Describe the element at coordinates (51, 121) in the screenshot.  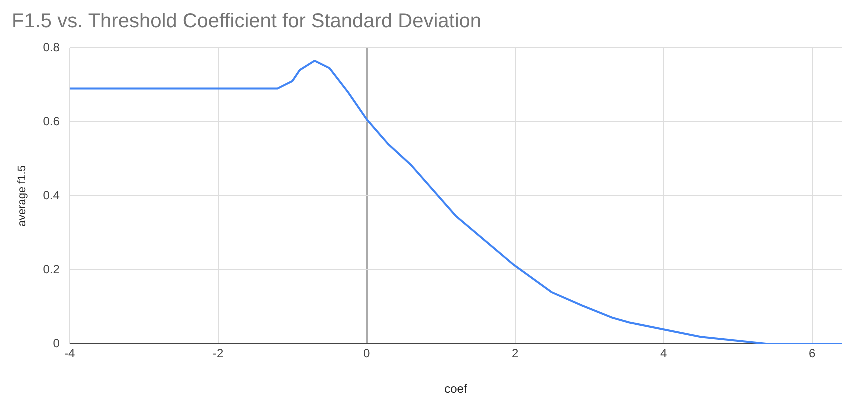
I see `y-tick-label: 0.6` at that location.